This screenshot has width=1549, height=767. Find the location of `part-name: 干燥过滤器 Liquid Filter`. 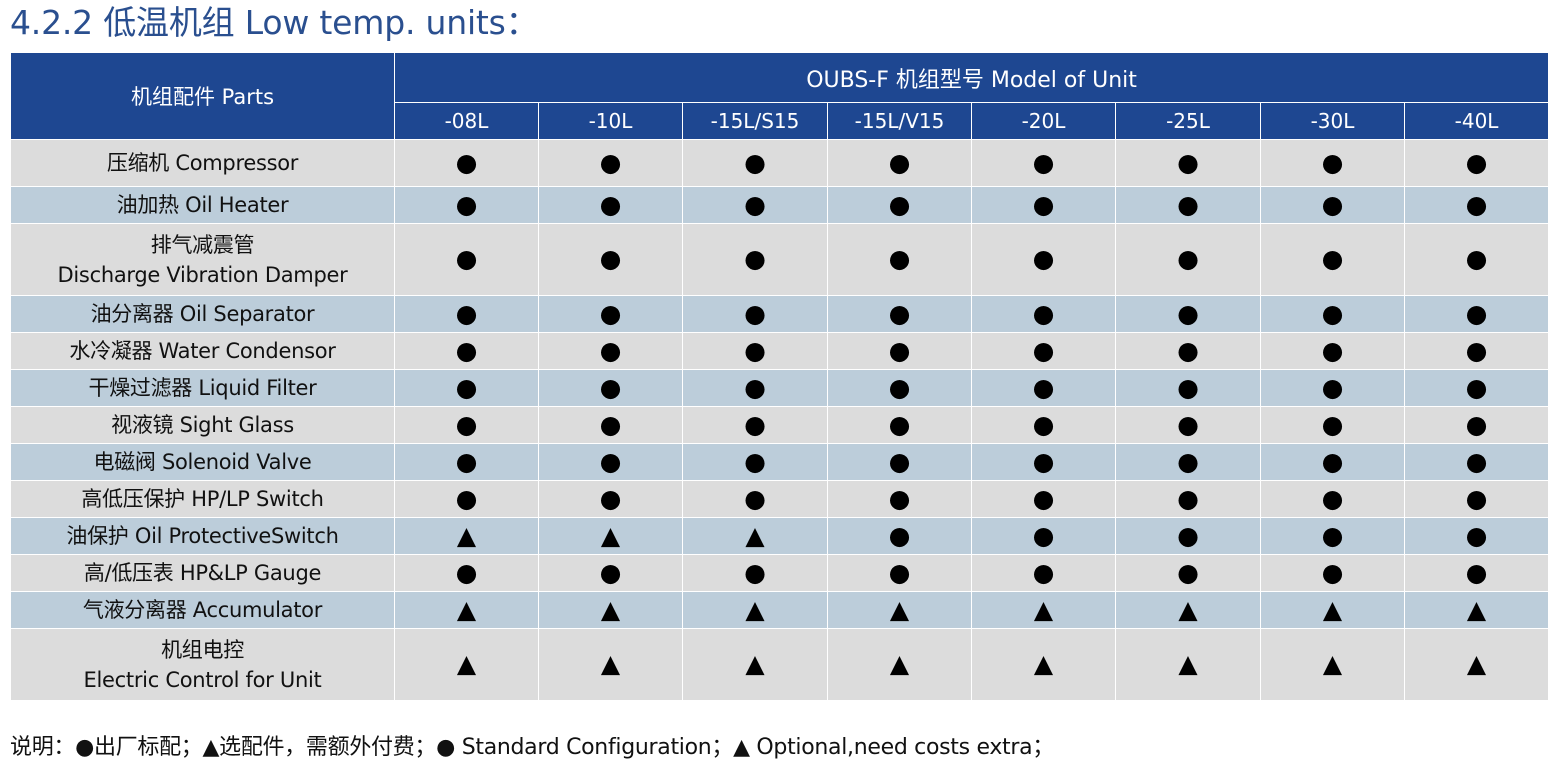

part-name: 干燥过滤器 Liquid Filter is located at coordinates (202, 388).